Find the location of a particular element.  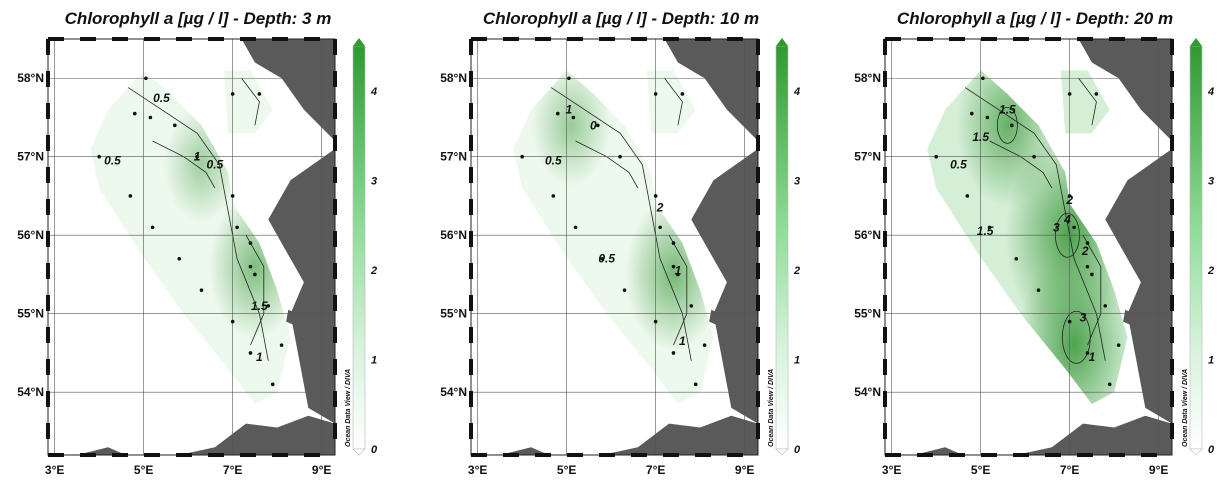

colorbar: 0 1 2 3 4 Ocean Data View / DIVA is located at coordinates (1198, 247).